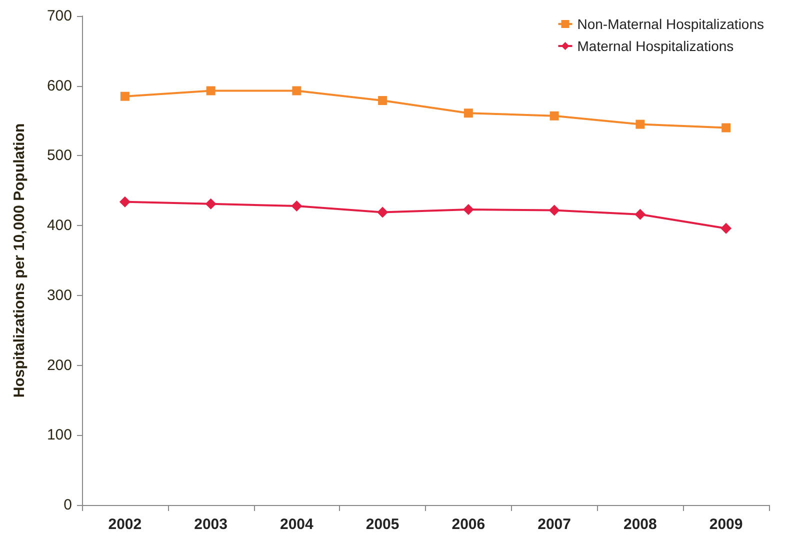  What do you see at coordinates (59, 16) in the screenshot?
I see `y-tick-label: 700` at bounding box center [59, 16].